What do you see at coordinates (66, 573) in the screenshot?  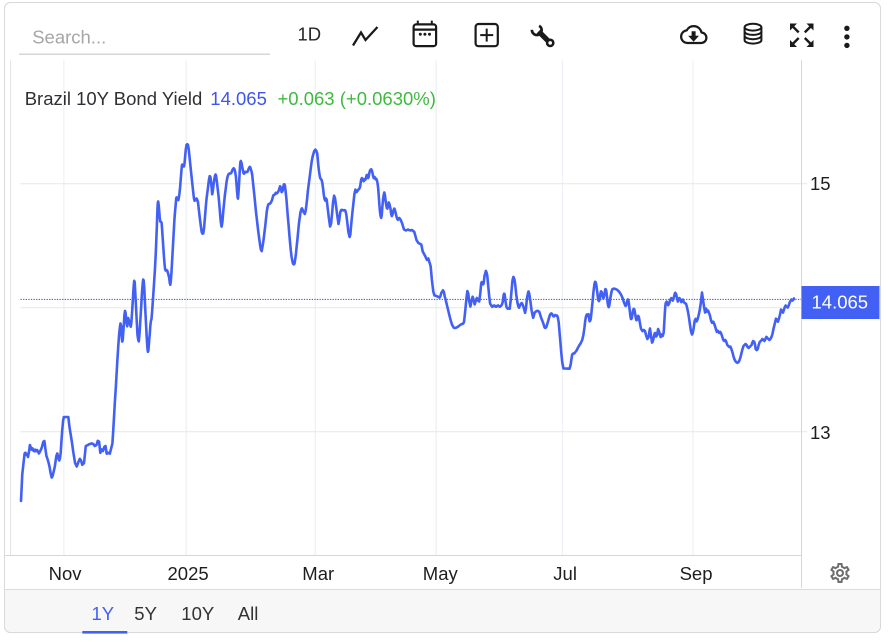 I see `svg-text: Nov` at bounding box center [66, 573].